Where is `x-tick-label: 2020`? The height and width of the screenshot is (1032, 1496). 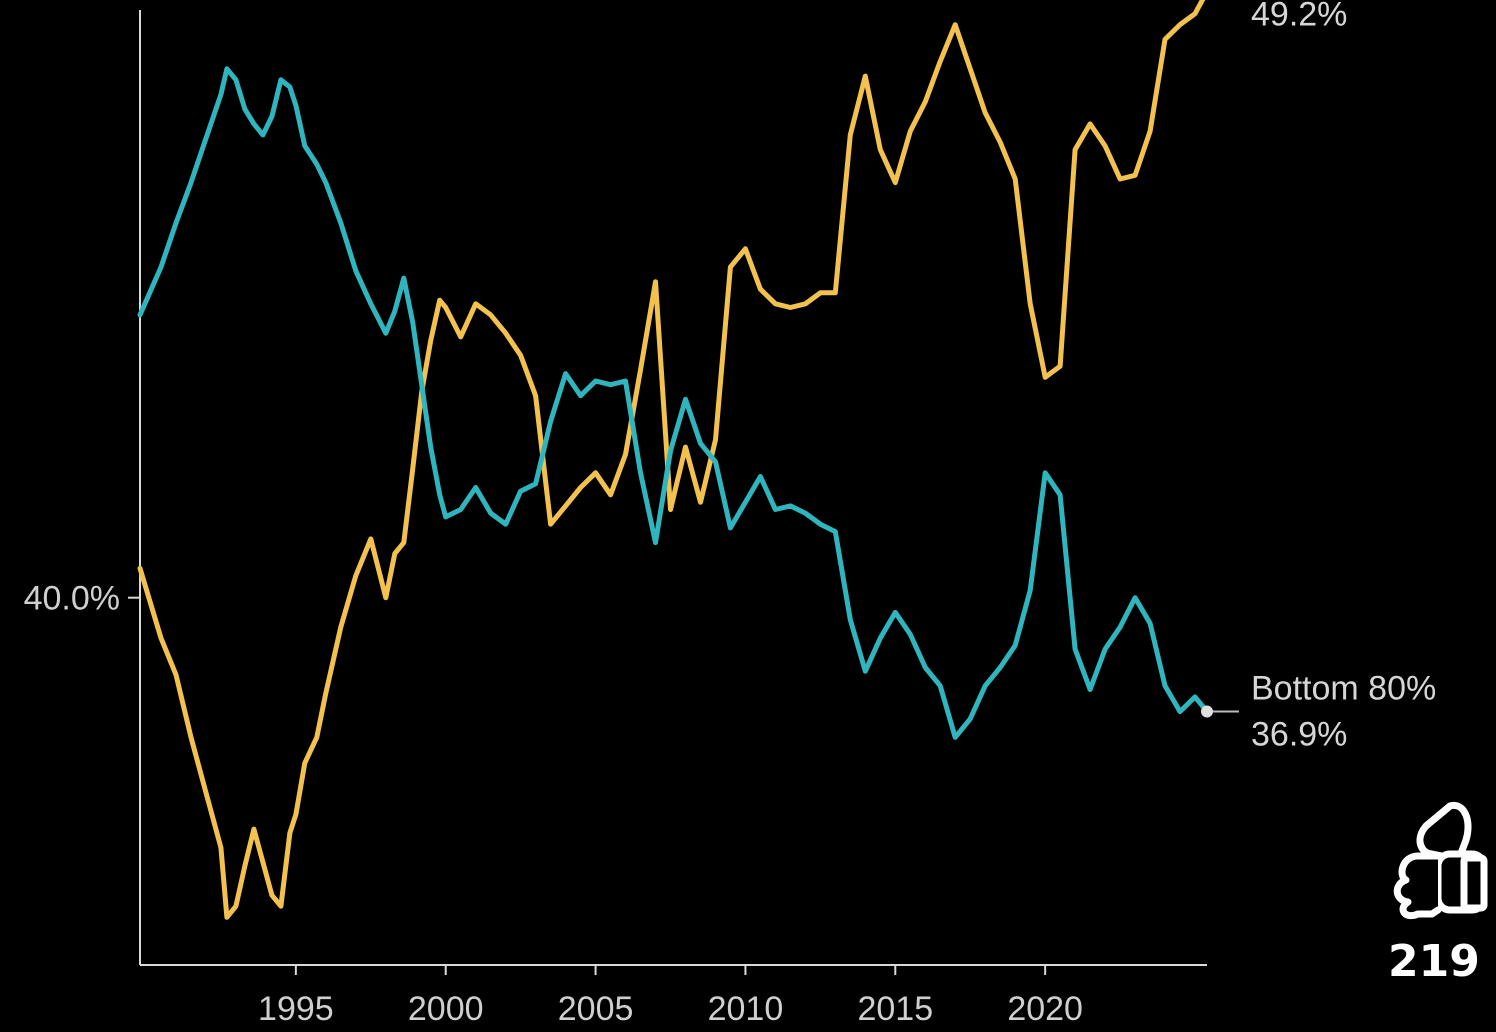 x-tick-label: 2020 is located at coordinates (1045, 1009).